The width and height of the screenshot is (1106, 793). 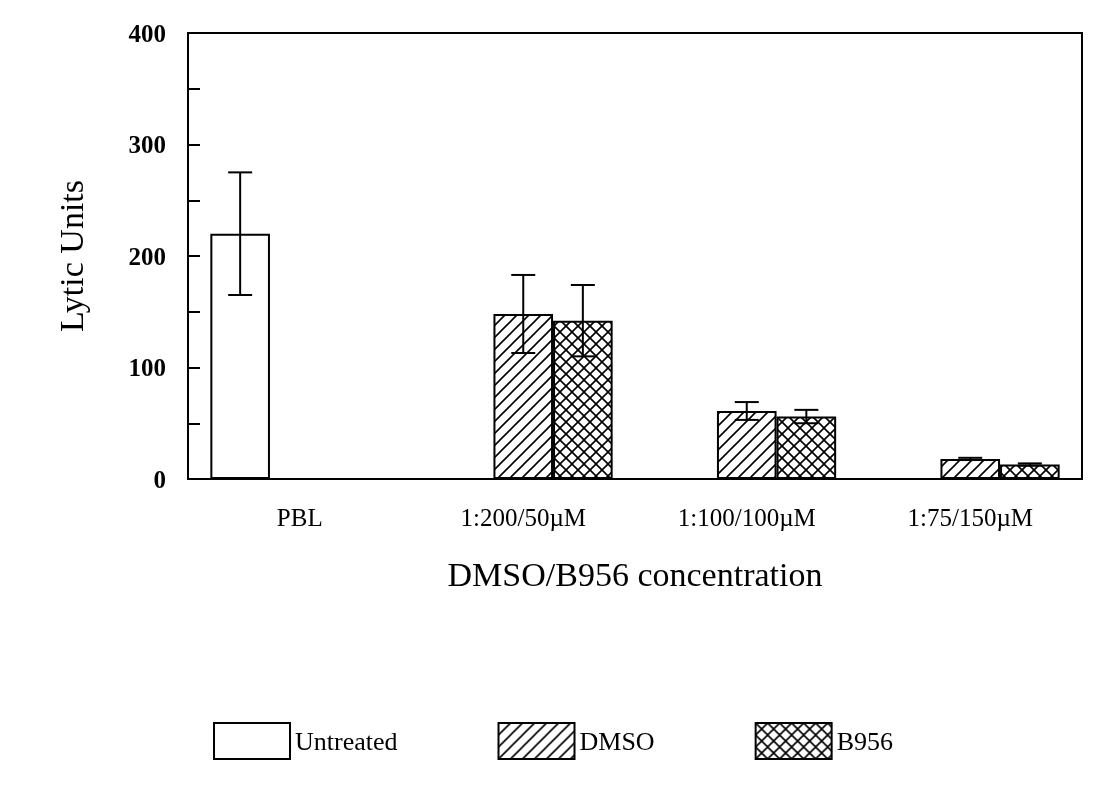 I want to click on y-tick-label: 0, so click(x=159, y=479).